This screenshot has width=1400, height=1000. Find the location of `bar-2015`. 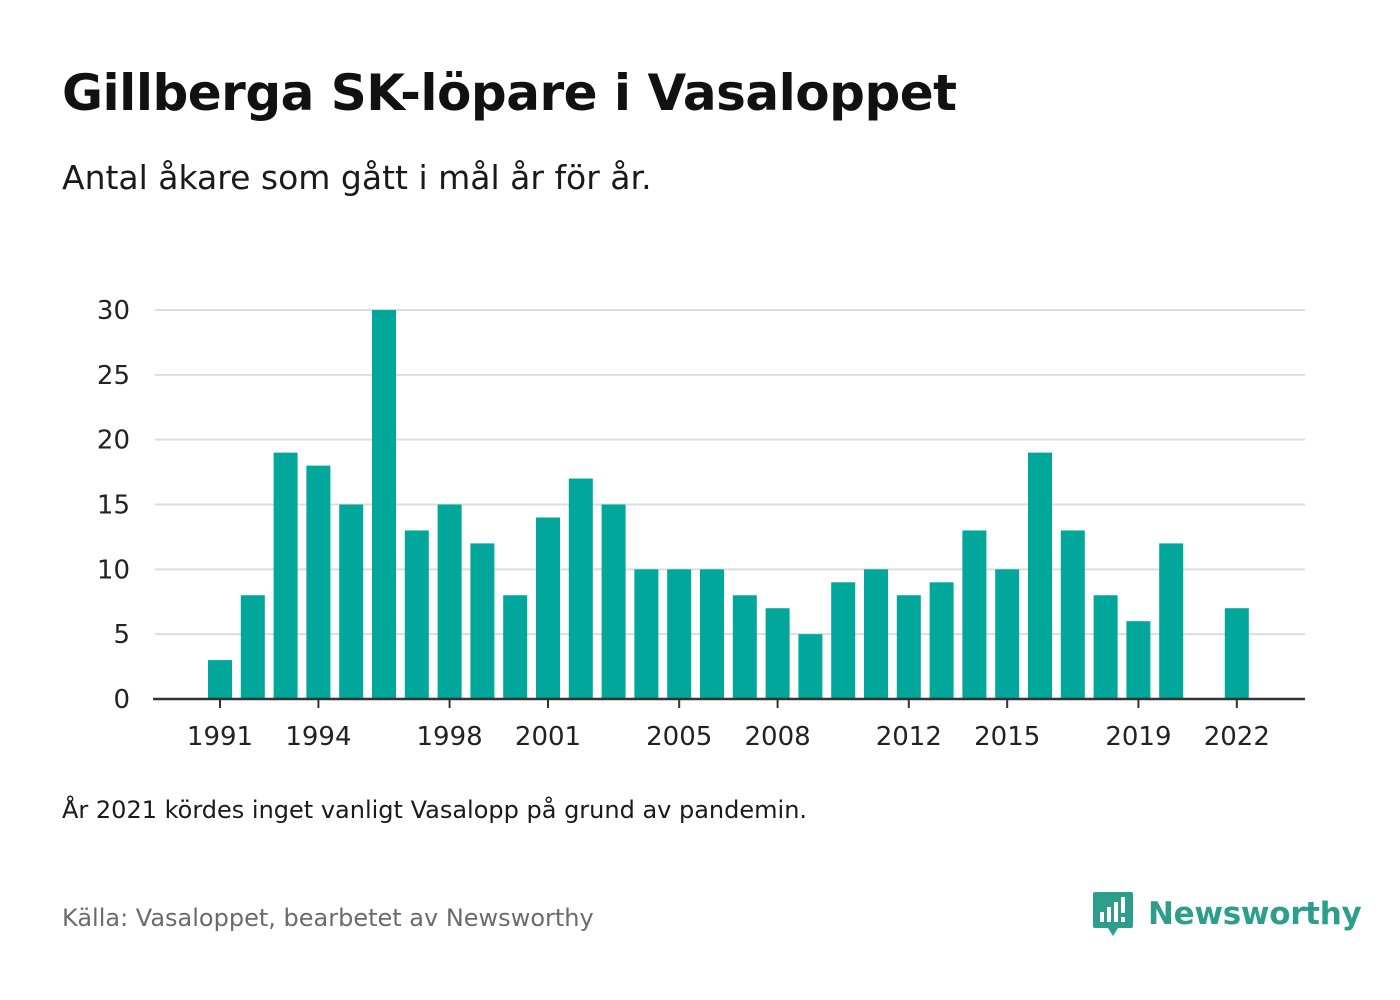

bar-2015 is located at coordinates (1007, 634).